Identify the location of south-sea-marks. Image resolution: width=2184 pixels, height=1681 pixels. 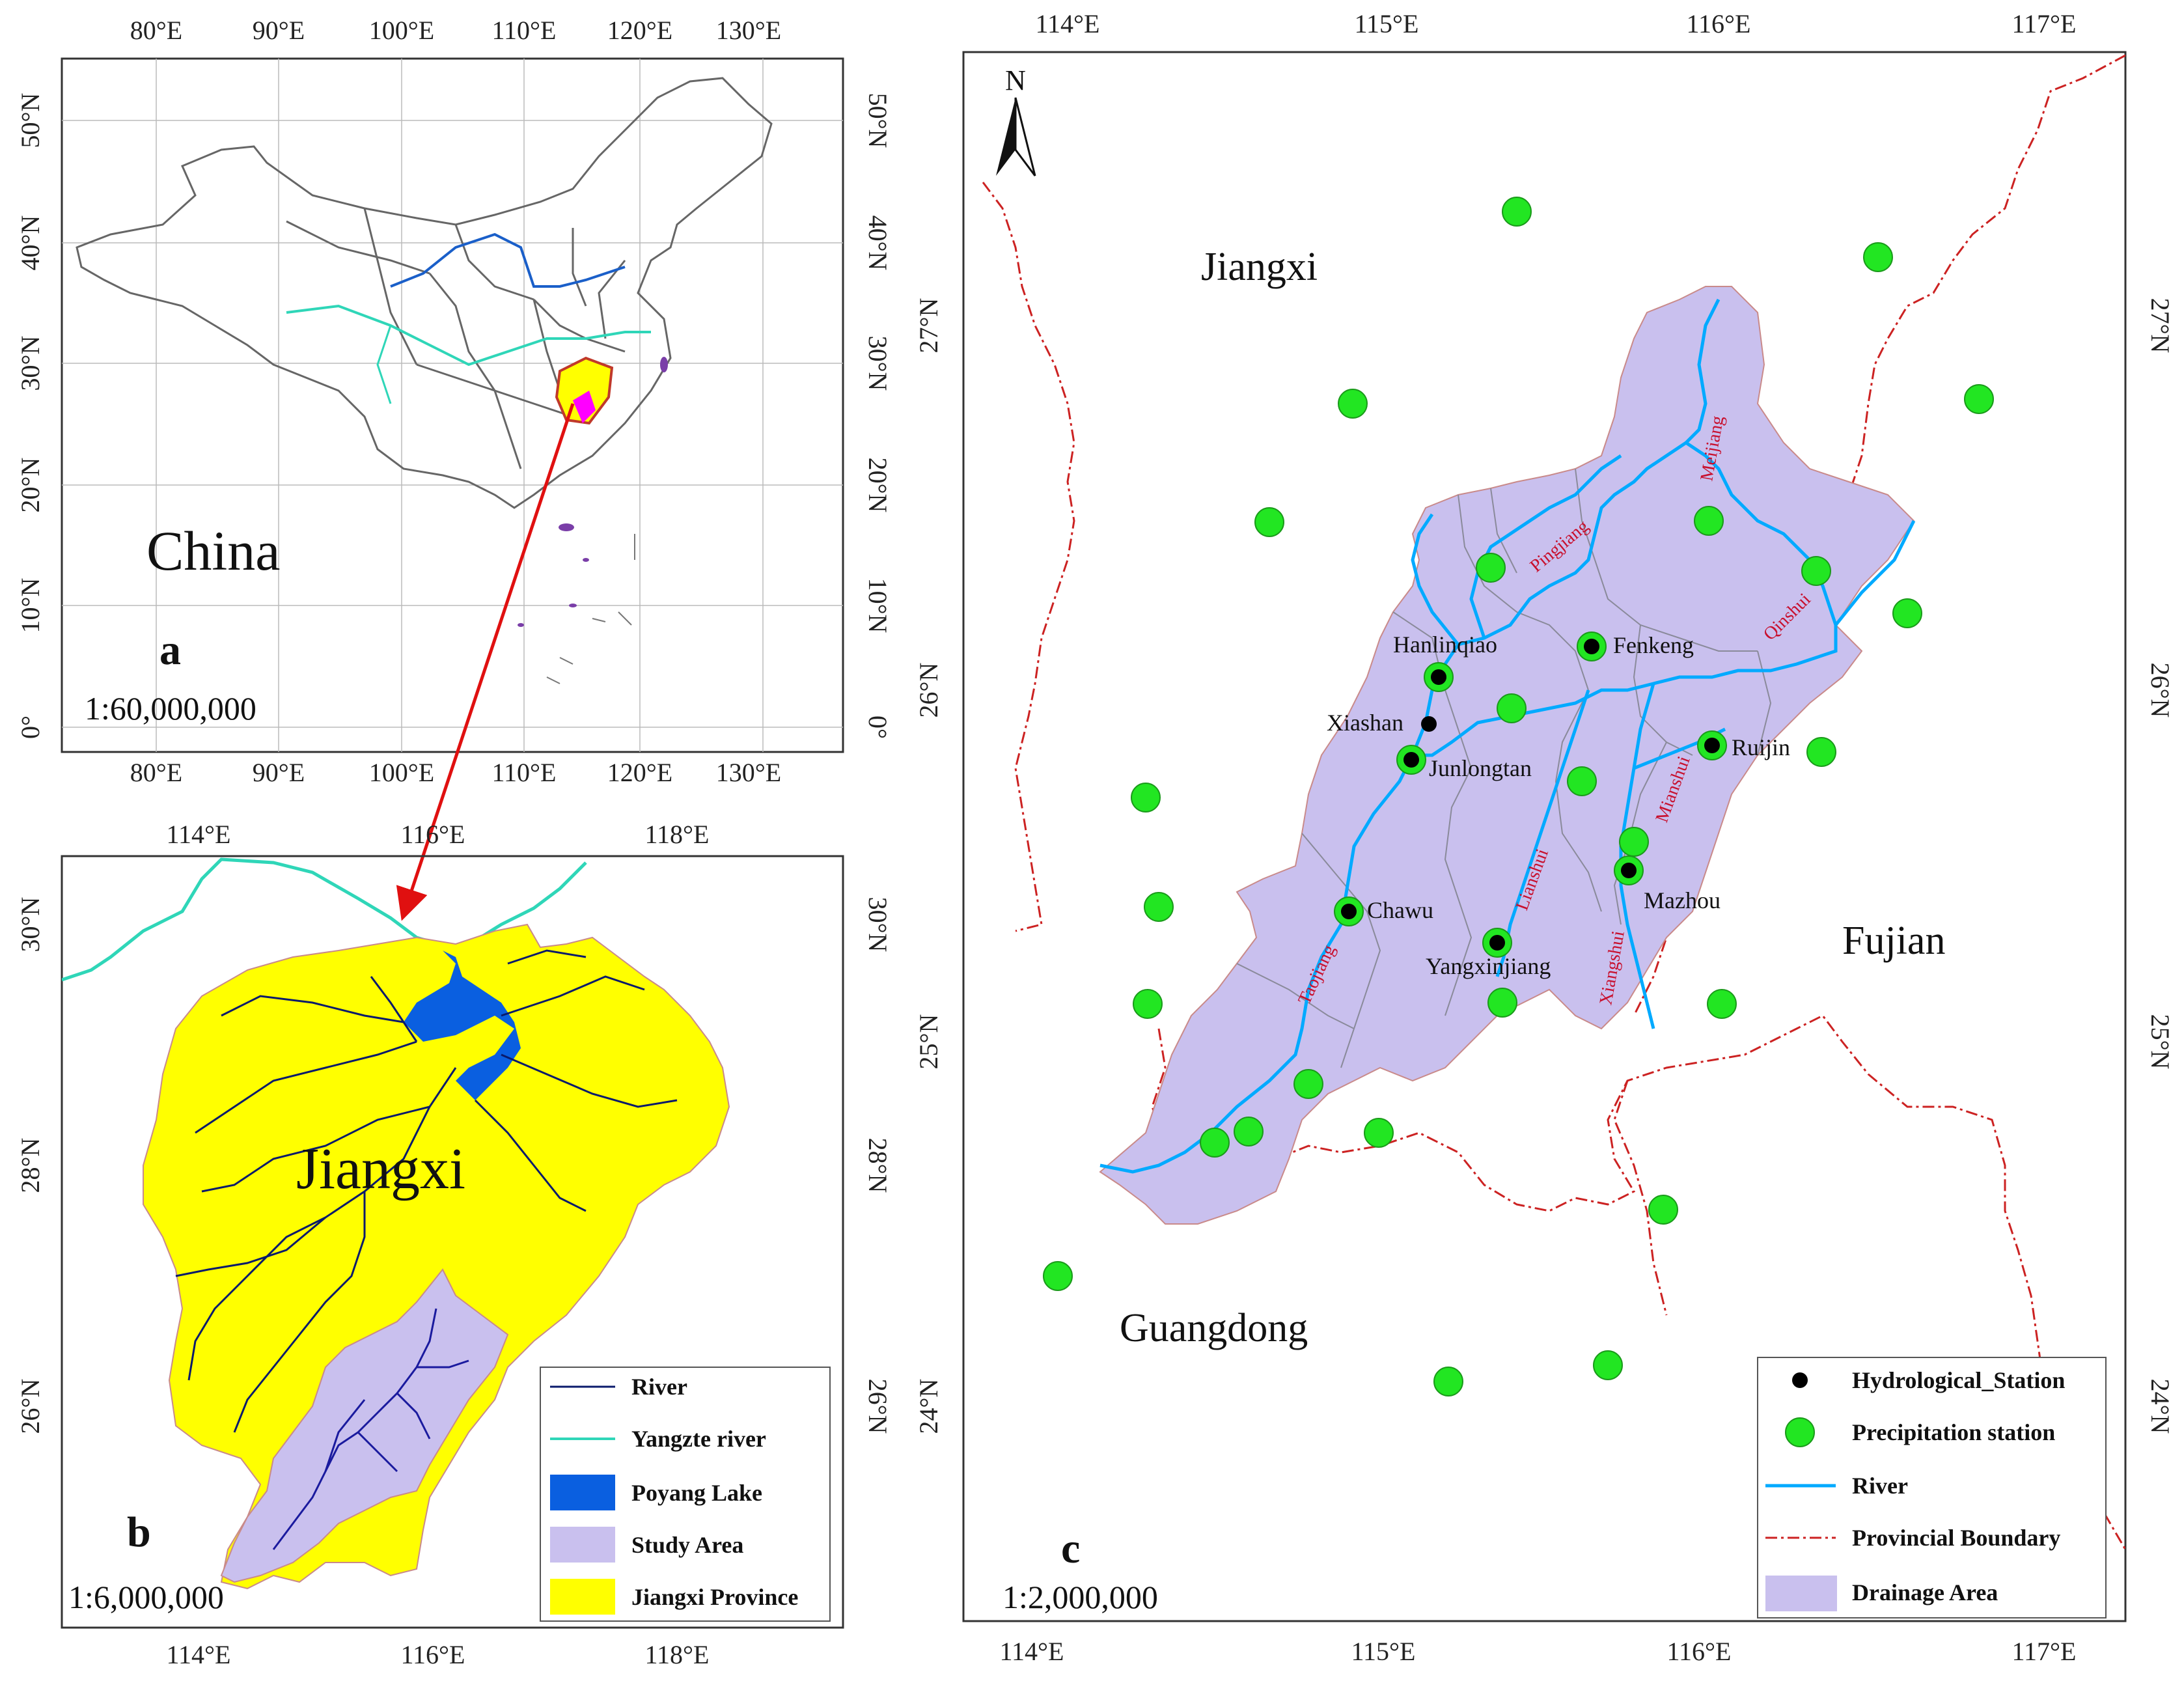
(591, 609).